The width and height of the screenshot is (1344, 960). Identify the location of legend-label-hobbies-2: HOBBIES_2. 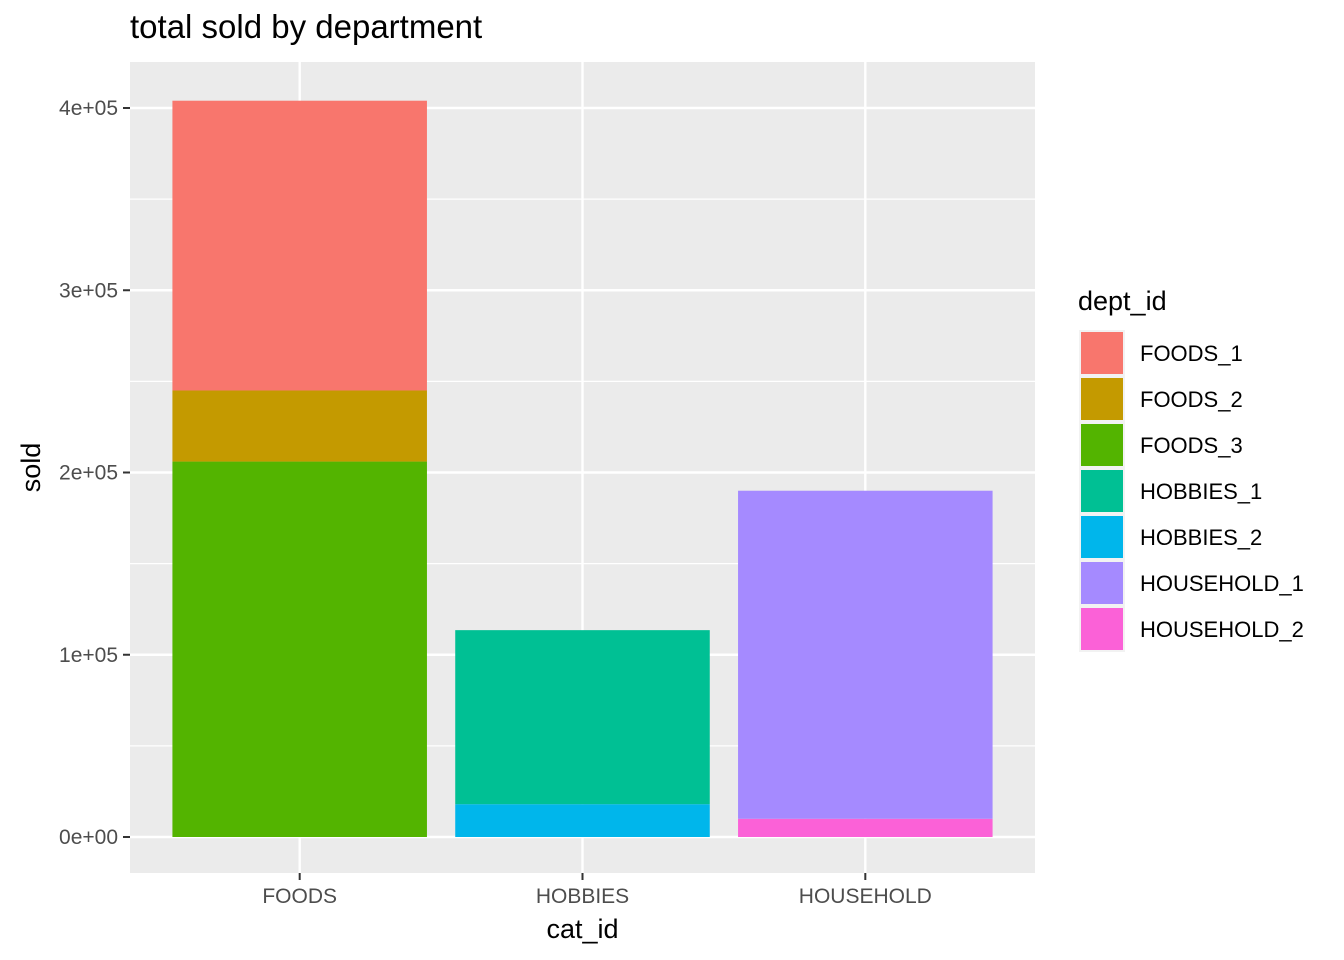
(1201, 537).